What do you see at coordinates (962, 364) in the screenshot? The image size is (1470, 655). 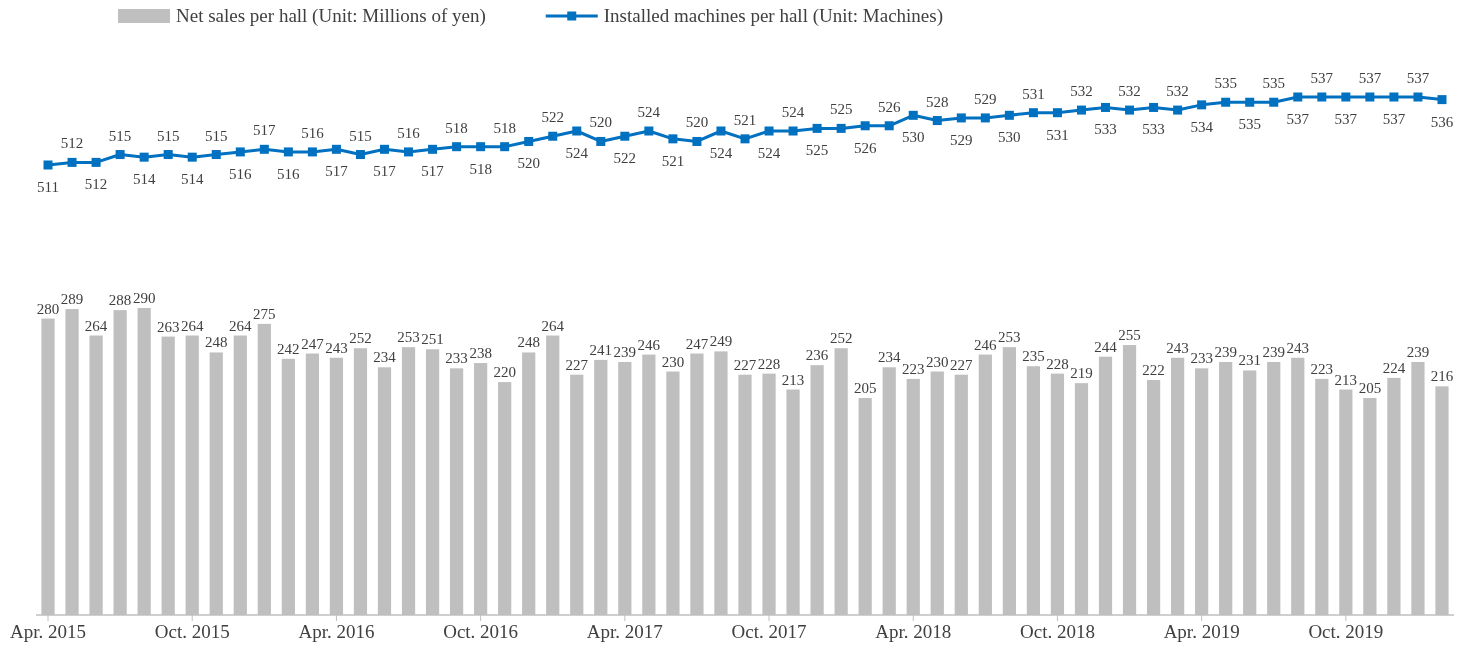 I see `data-label: 227` at bounding box center [962, 364].